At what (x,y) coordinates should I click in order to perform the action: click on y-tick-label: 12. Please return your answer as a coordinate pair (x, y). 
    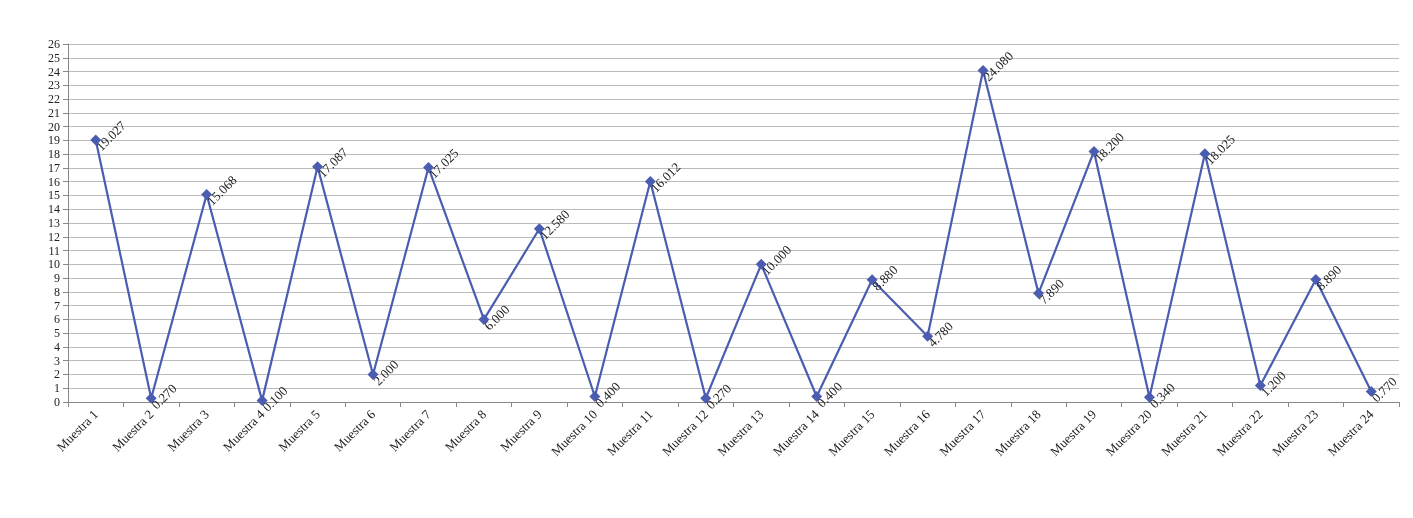
    Looking at the image, I should click on (54, 236).